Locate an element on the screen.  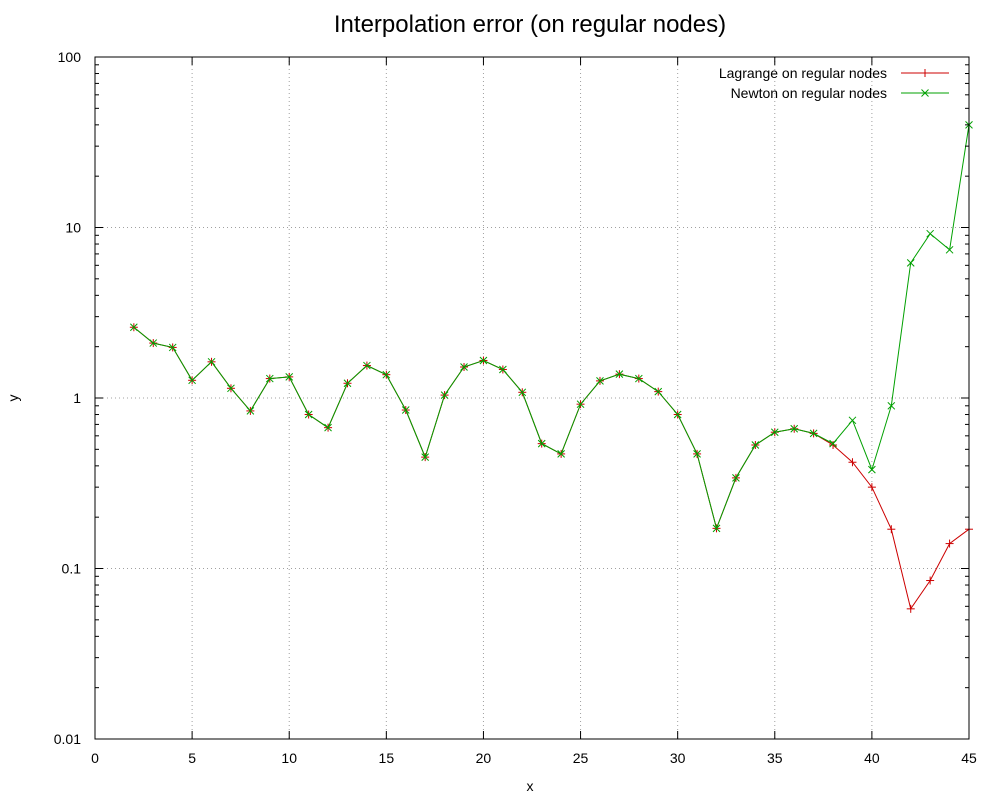
x-tick-label: 25 is located at coordinates (581, 758).